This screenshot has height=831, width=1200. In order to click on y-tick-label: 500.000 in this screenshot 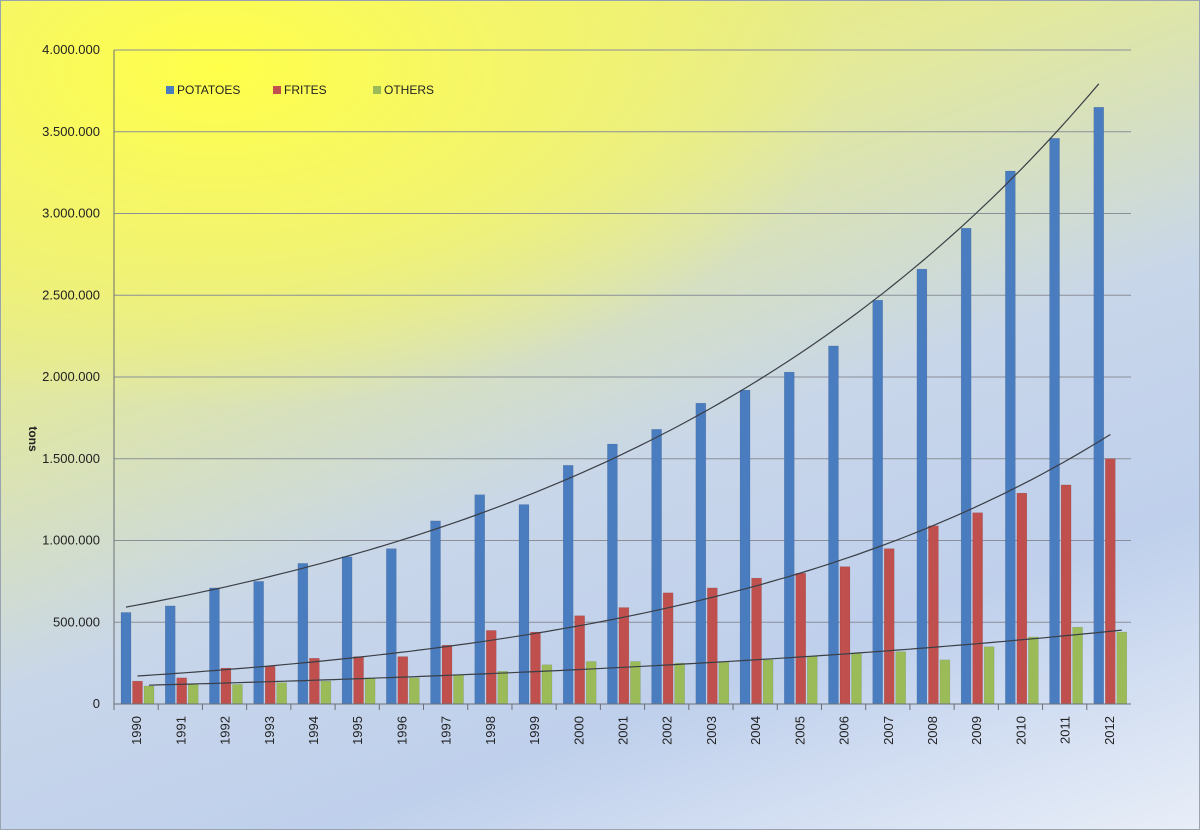, I will do `click(76, 621)`.